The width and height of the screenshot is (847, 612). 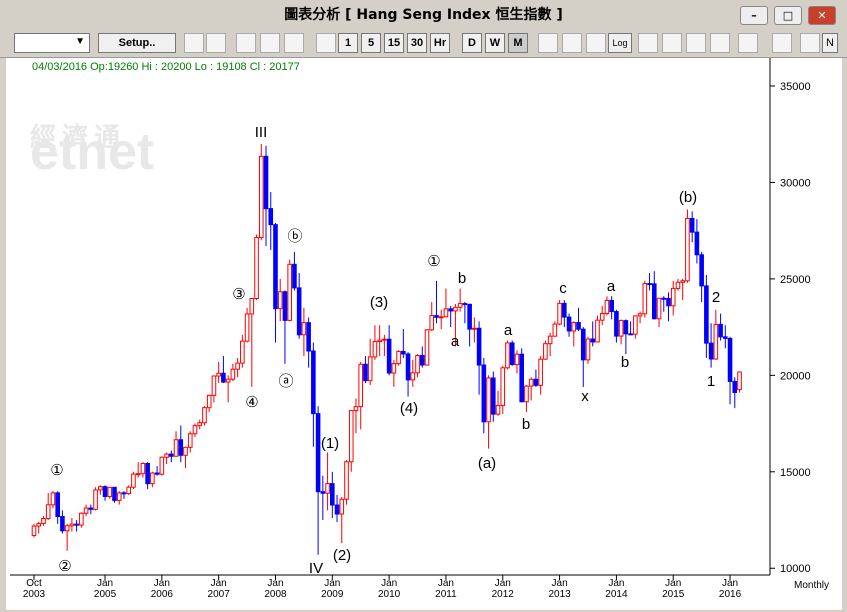 I want to click on wave-label: (1), so click(x=330, y=443).